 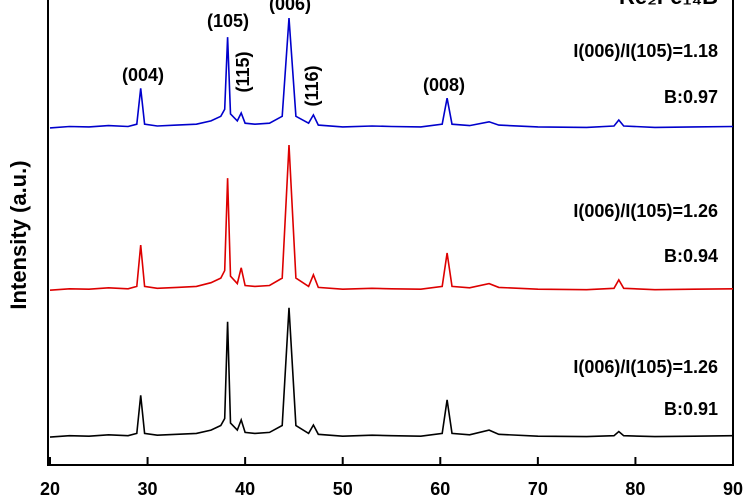 I want to click on x-tick-label: 20, so click(x=50, y=489).